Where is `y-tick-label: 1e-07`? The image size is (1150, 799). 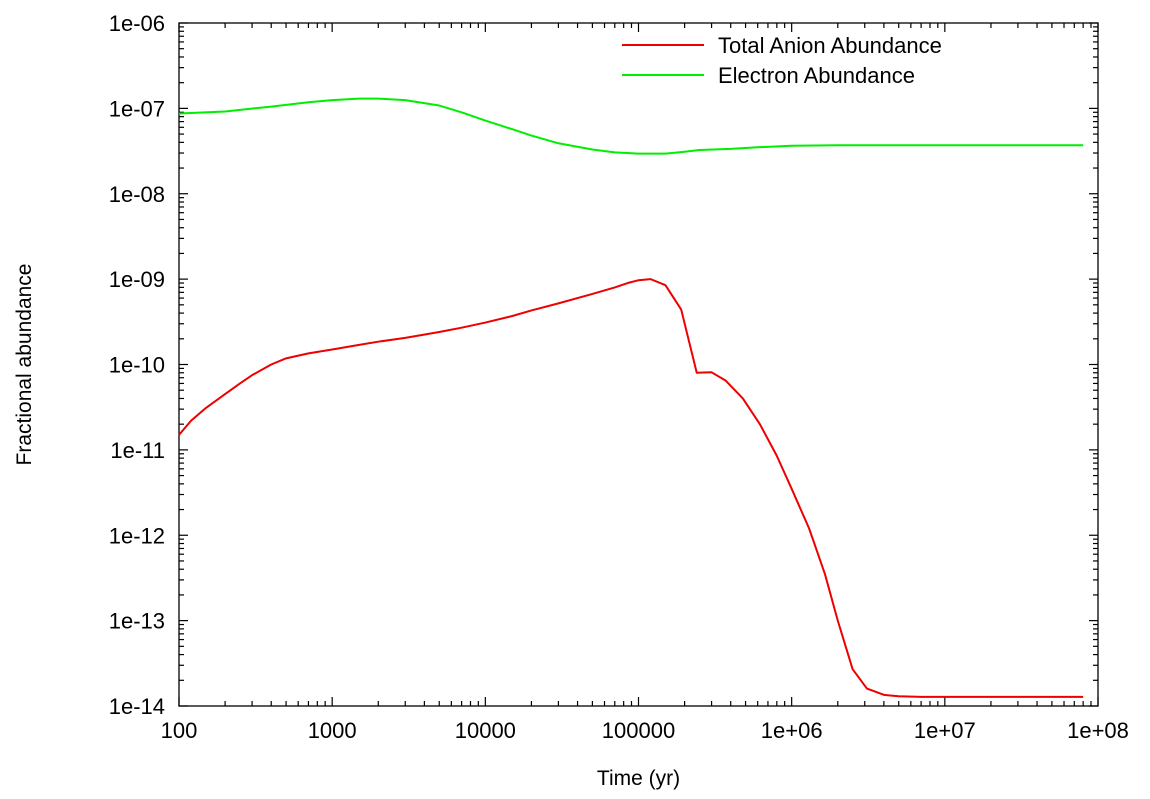
y-tick-label: 1e-07 is located at coordinates (137, 108).